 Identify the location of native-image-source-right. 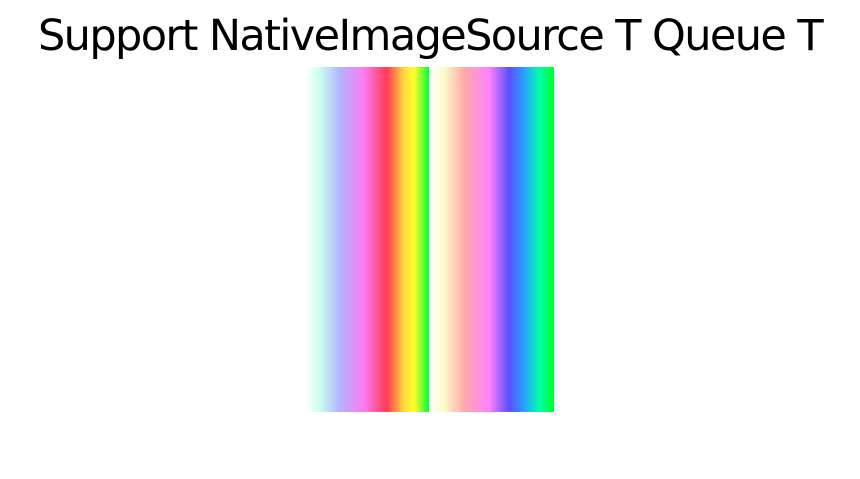
(491, 239).